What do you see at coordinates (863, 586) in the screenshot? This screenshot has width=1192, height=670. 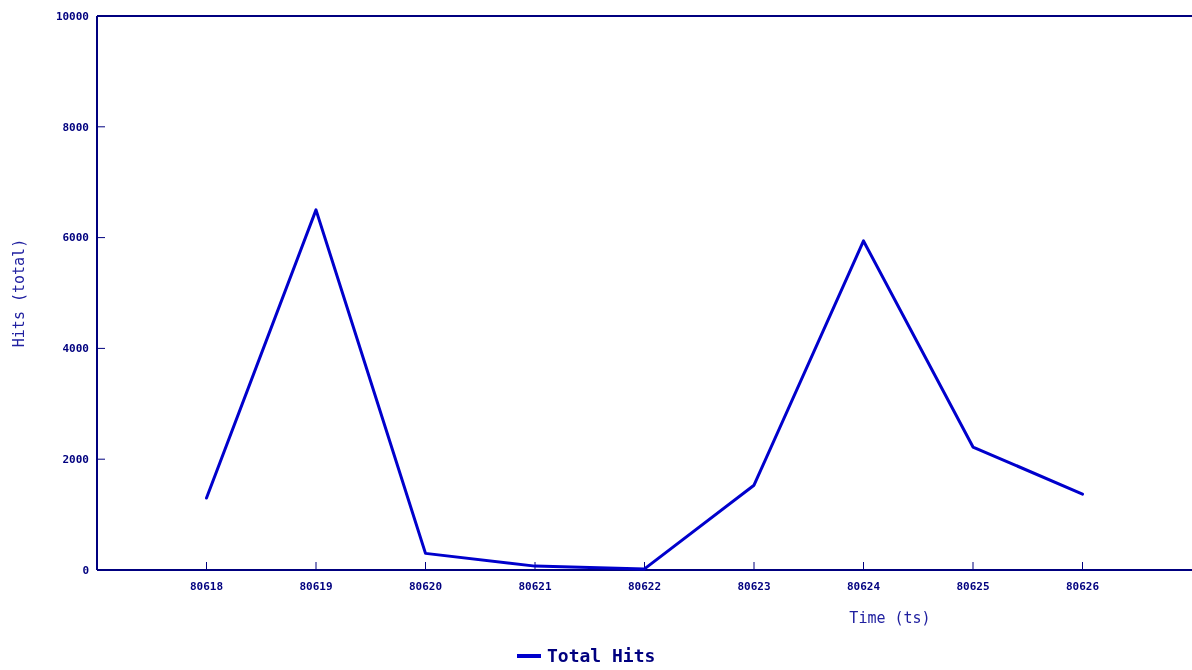 I see `x-tick-label: 80624` at bounding box center [863, 586].